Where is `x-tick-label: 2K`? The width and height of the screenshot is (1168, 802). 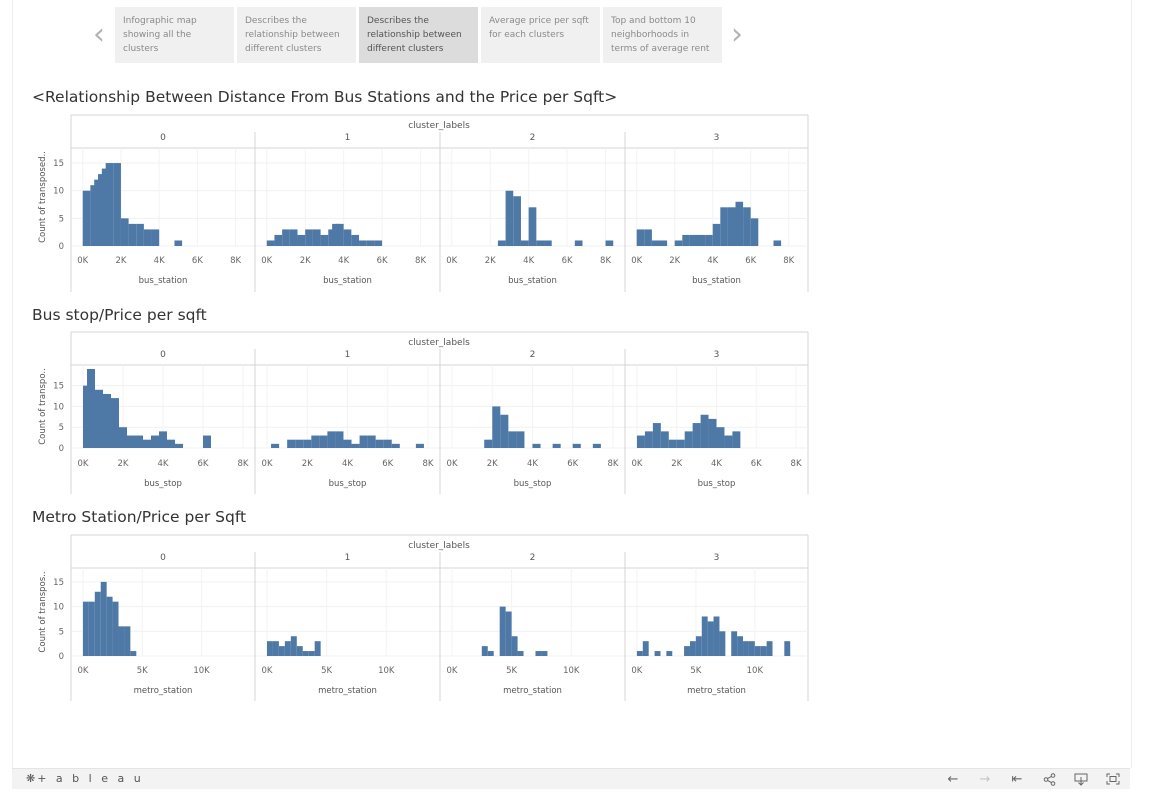
x-tick-label: 2K is located at coordinates (674, 261).